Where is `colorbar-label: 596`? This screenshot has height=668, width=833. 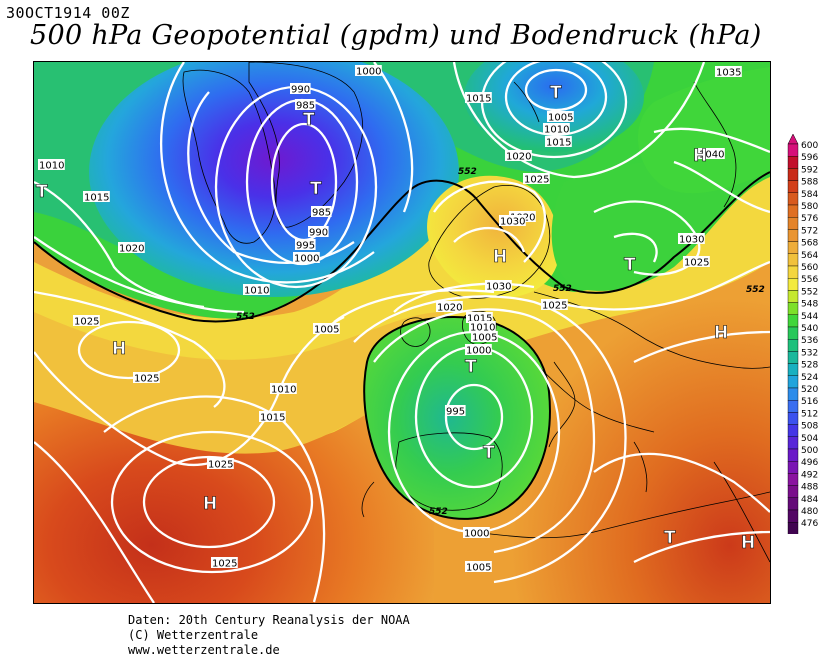
colorbar-label: 596 is located at coordinates (809, 158).